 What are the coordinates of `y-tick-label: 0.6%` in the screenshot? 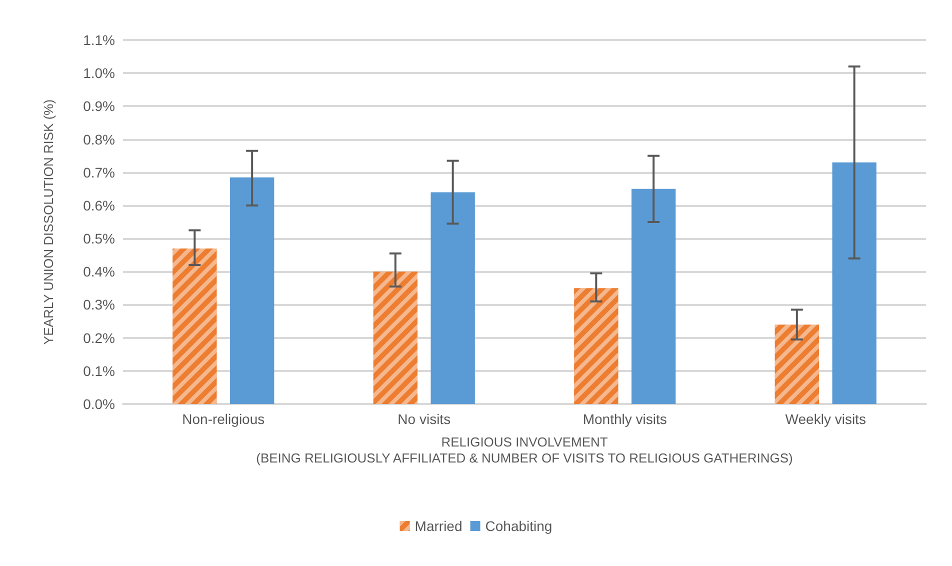 It's located at (99, 205).